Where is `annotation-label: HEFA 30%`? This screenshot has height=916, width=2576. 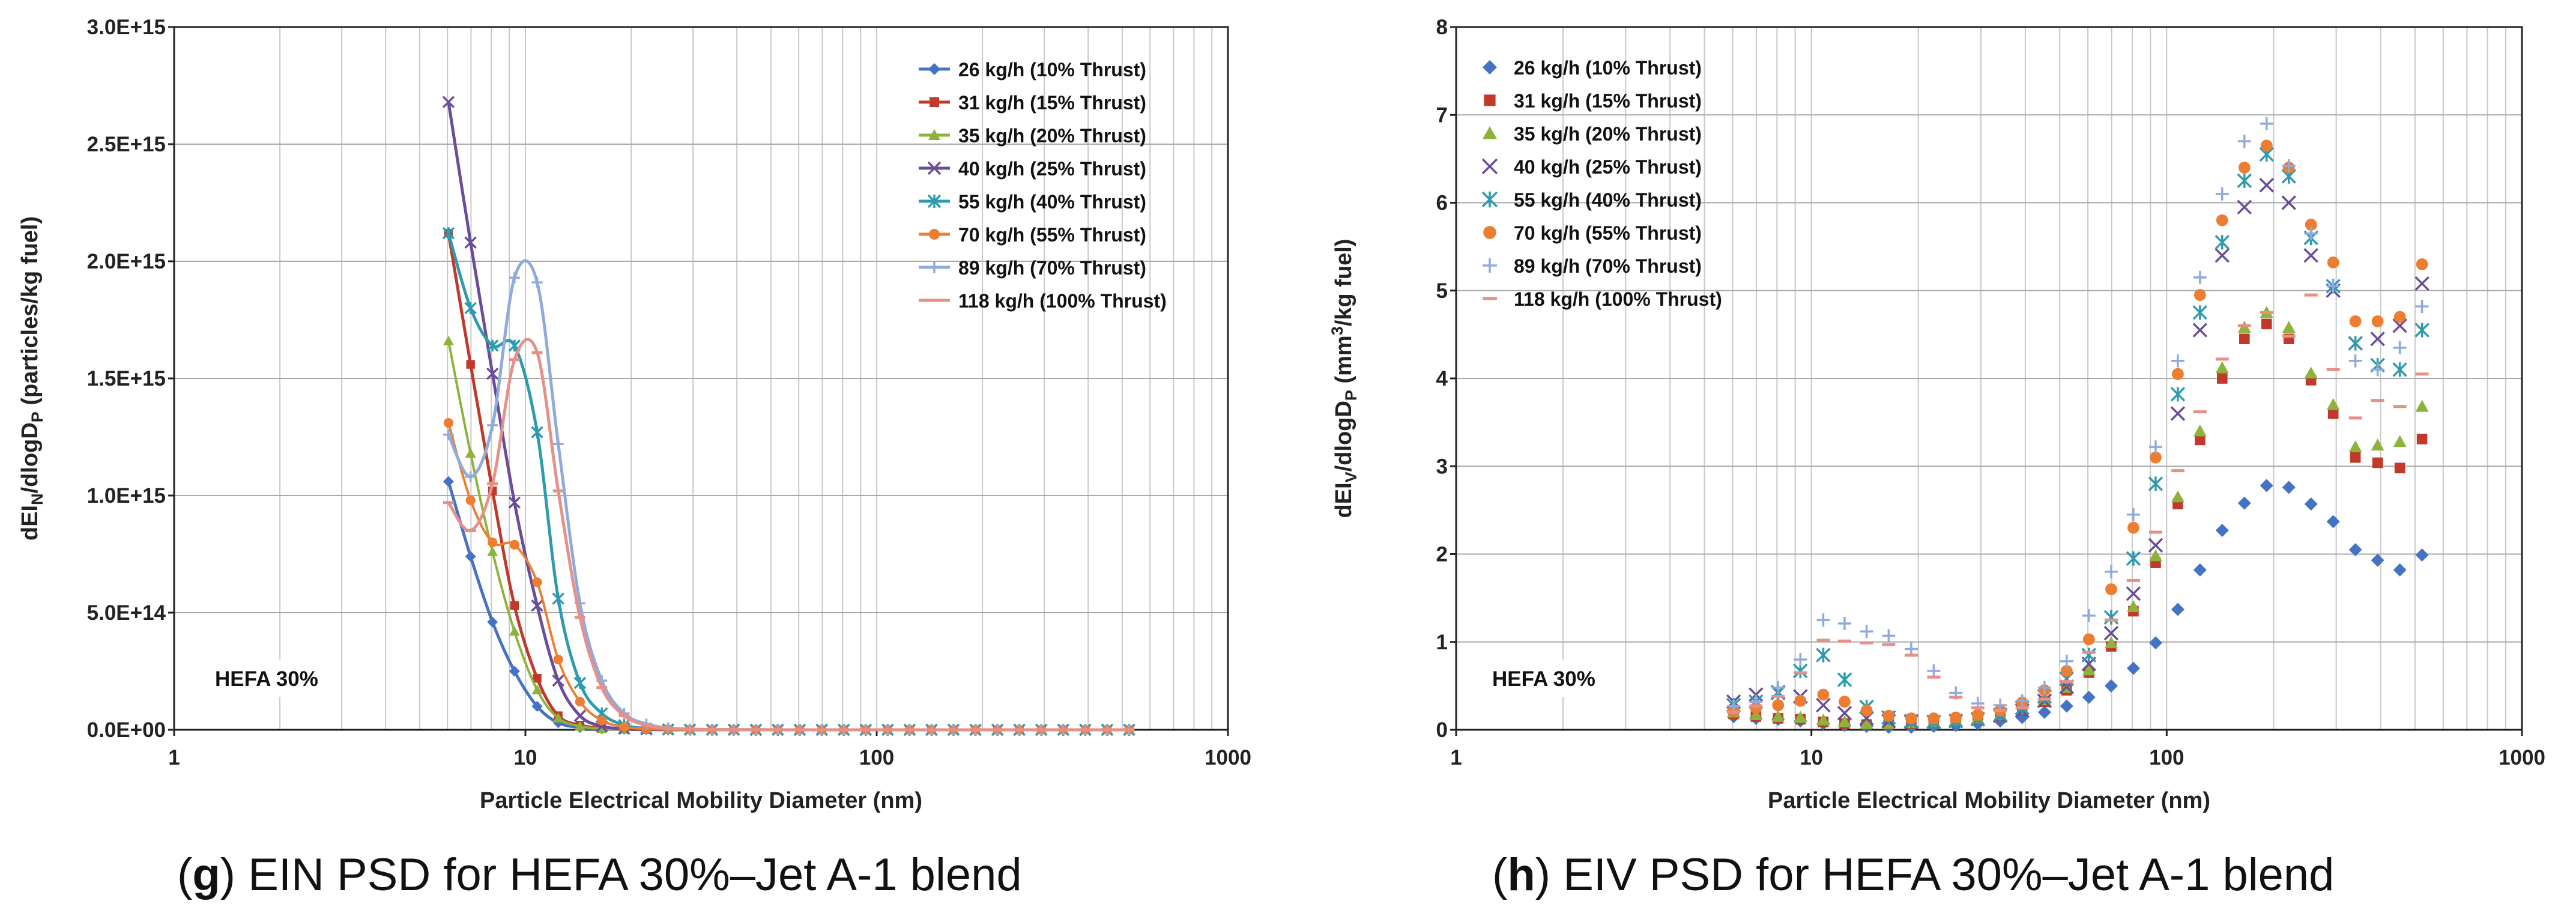
annotation-label: HEFA 30% is located at coordinates (1543, 679).